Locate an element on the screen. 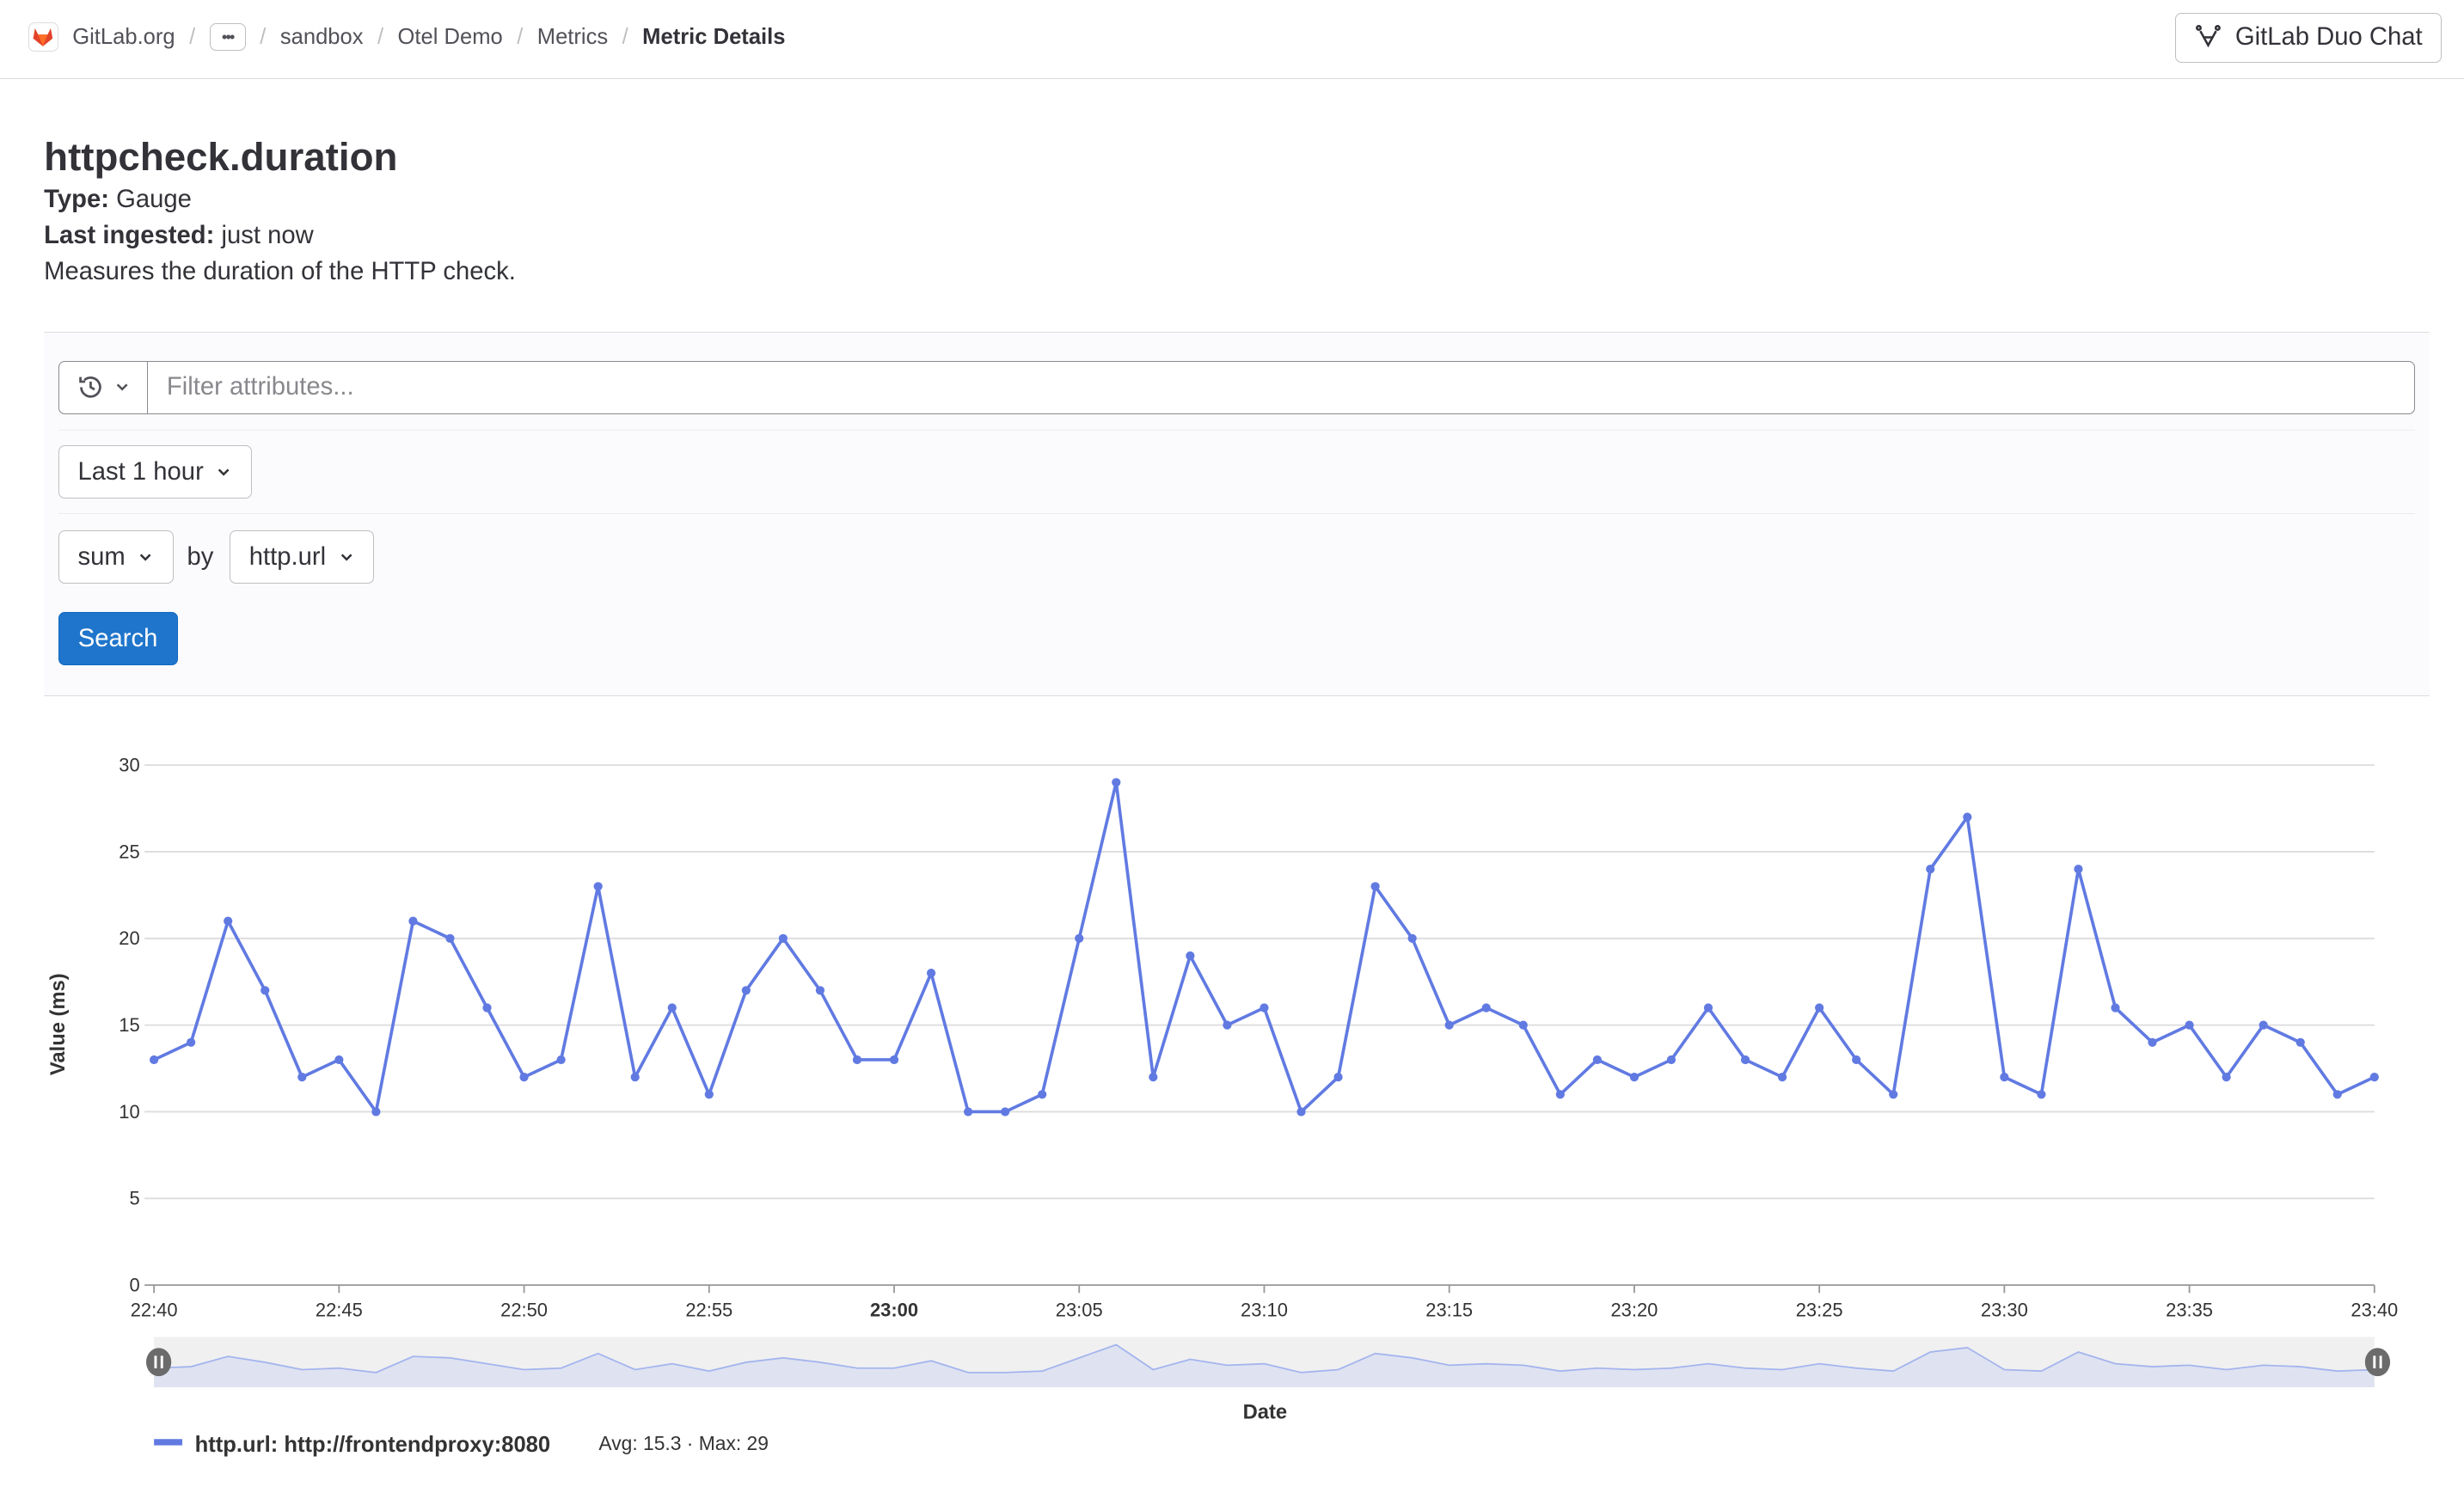  chevron-down-icon is located at coordinates (145, 557).